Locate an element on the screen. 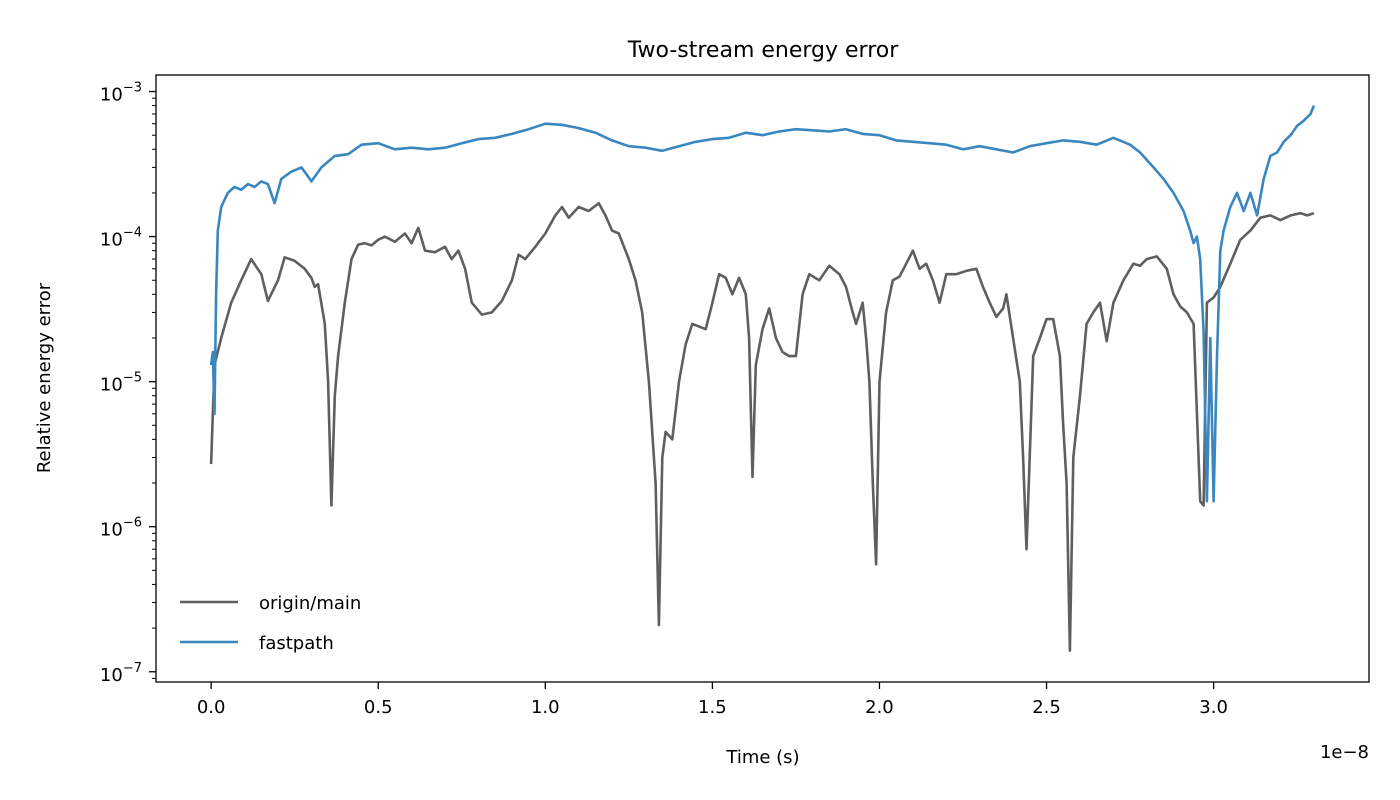  x-tick-label: 0.5 is located at coordinates (378, 707).